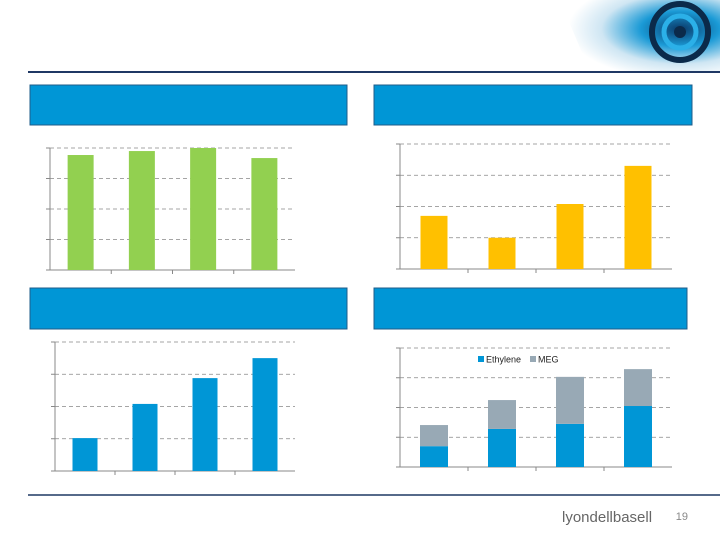 The height and width of the screenshot is (545, 720). Describe the element at coordinates (503, 359) in the screenshot. I see `legend-label: Ethylene` at that location.